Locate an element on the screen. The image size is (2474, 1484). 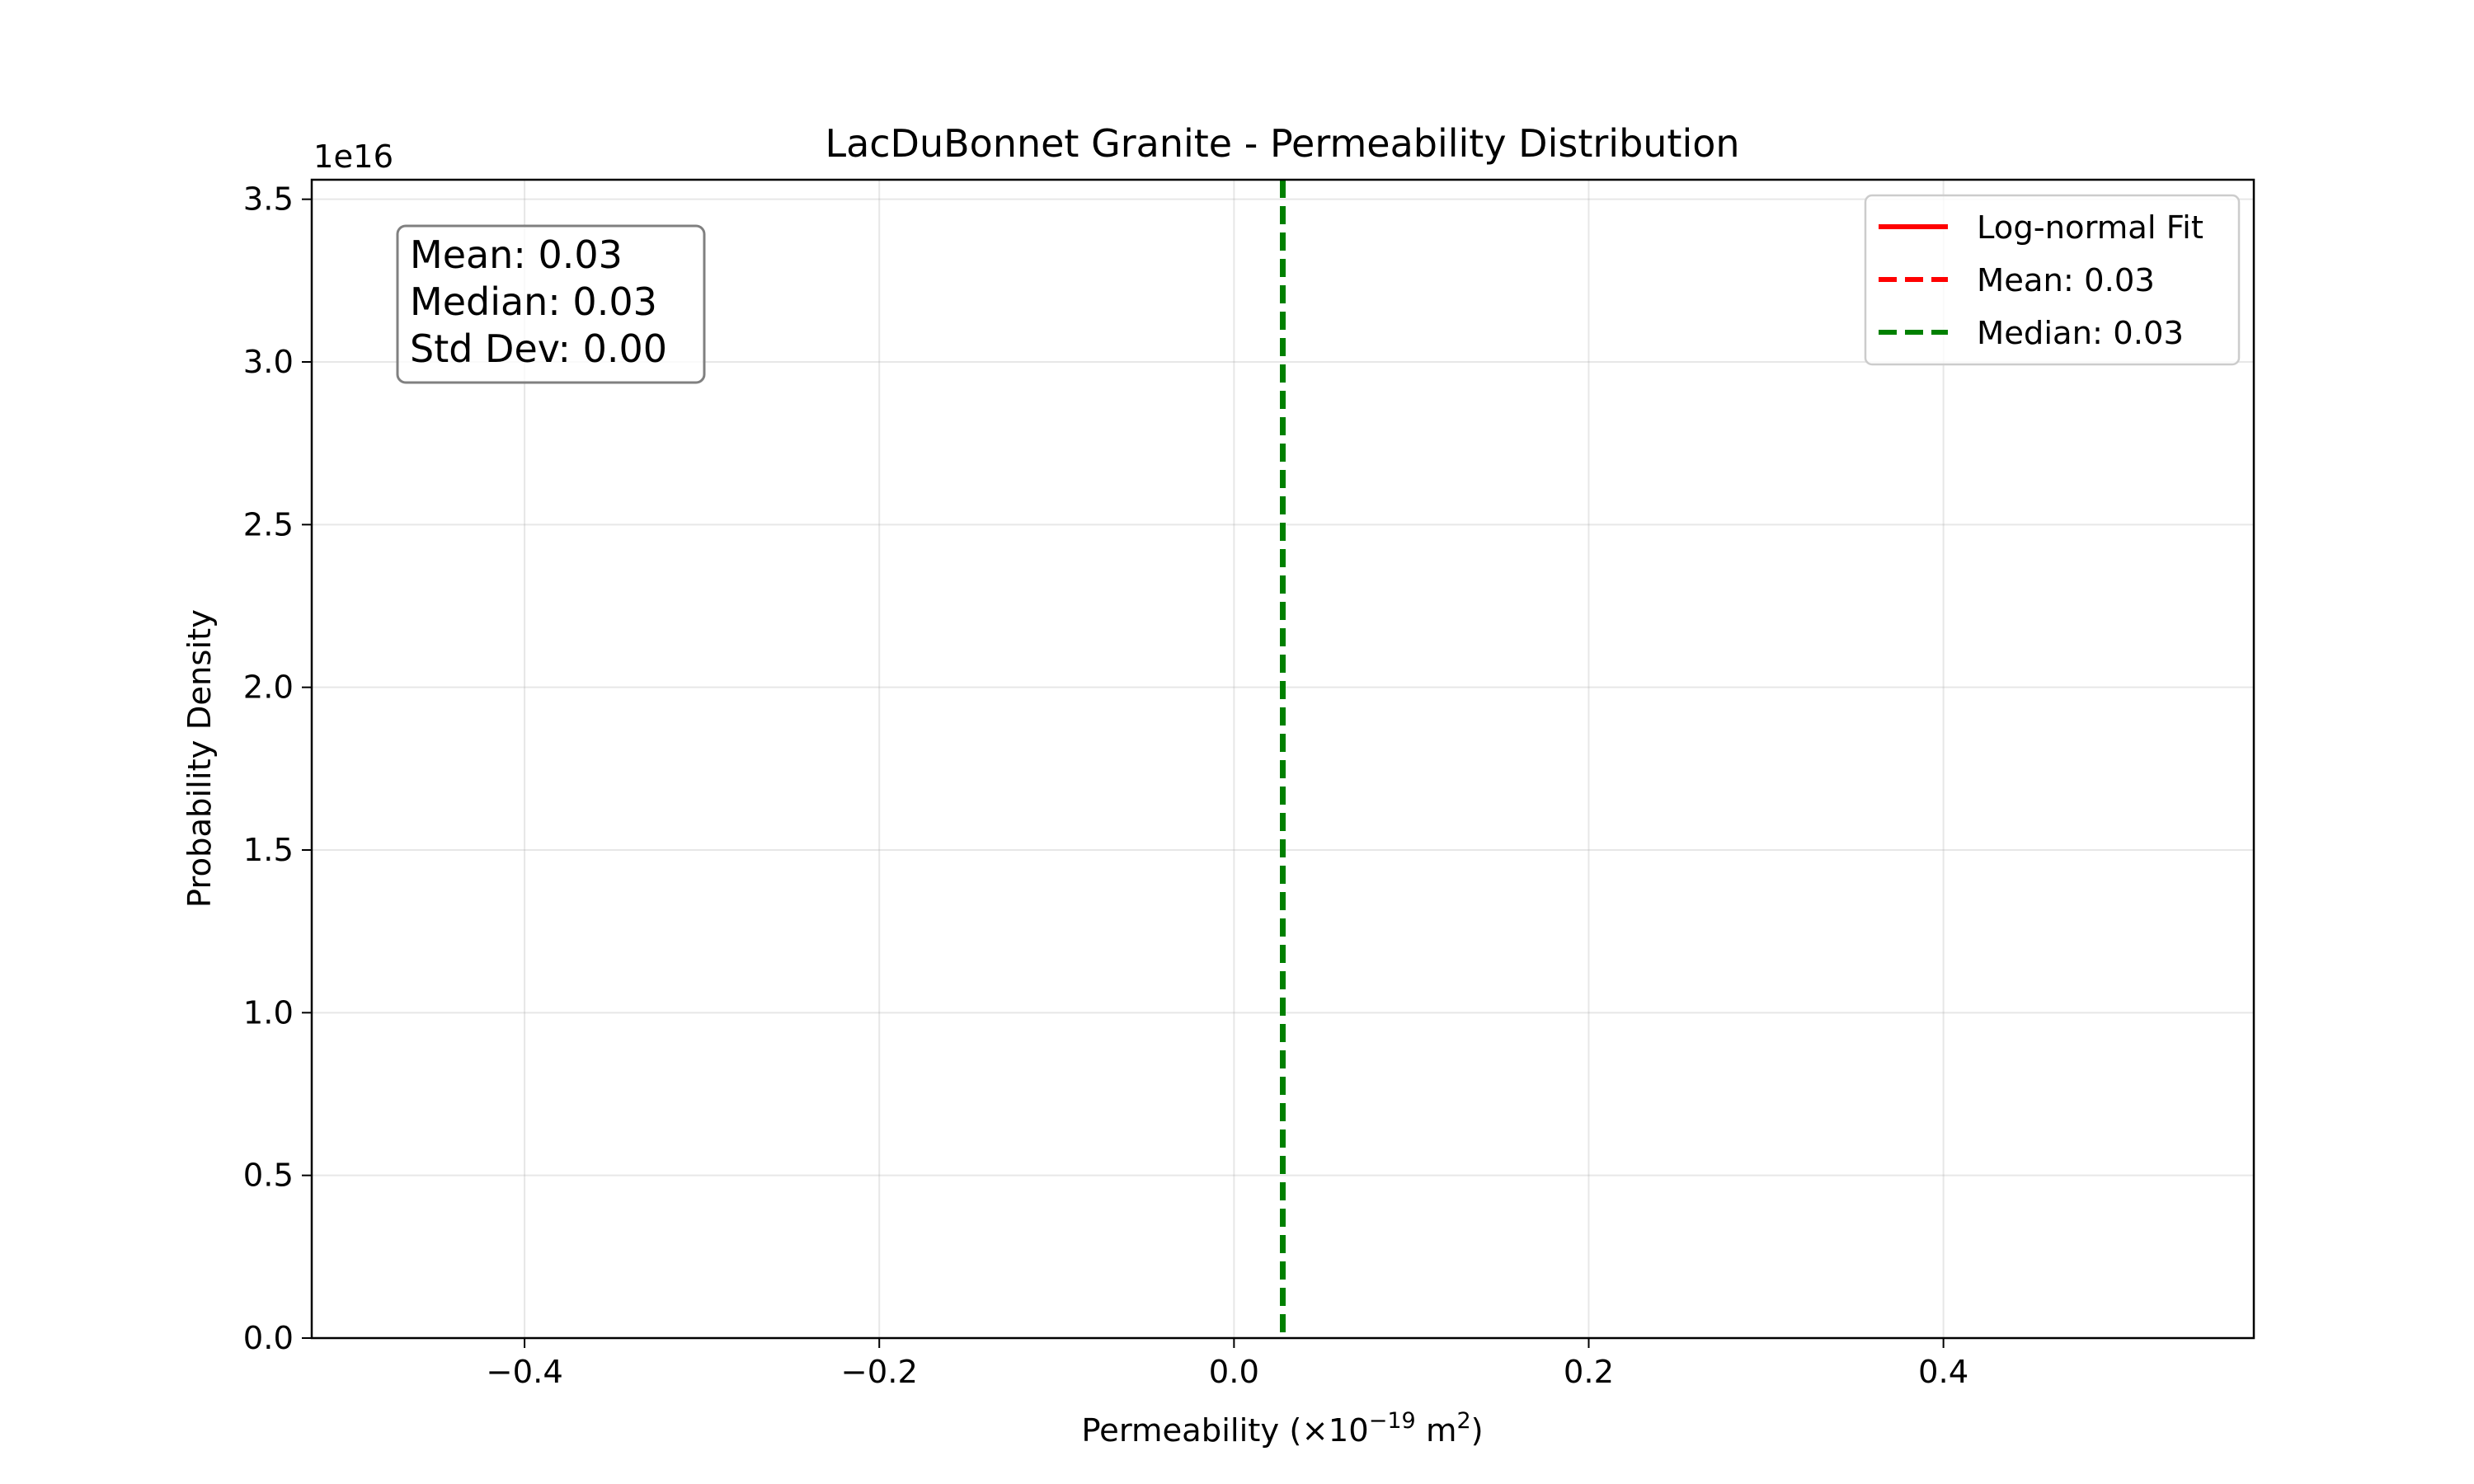
y-tick-label-1: 0.5 is located at coordinates (268, 1176).